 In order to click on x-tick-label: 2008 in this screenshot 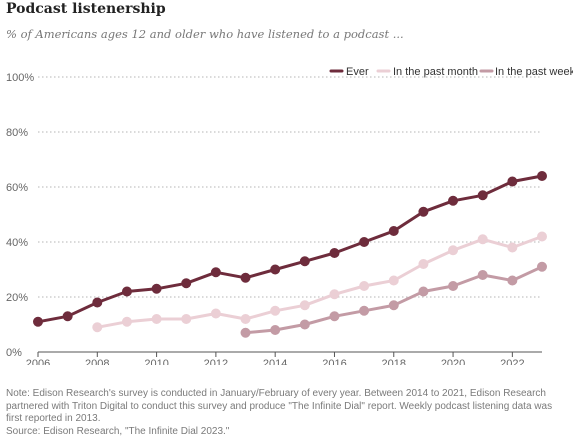, I will do `click(97, 361)`.